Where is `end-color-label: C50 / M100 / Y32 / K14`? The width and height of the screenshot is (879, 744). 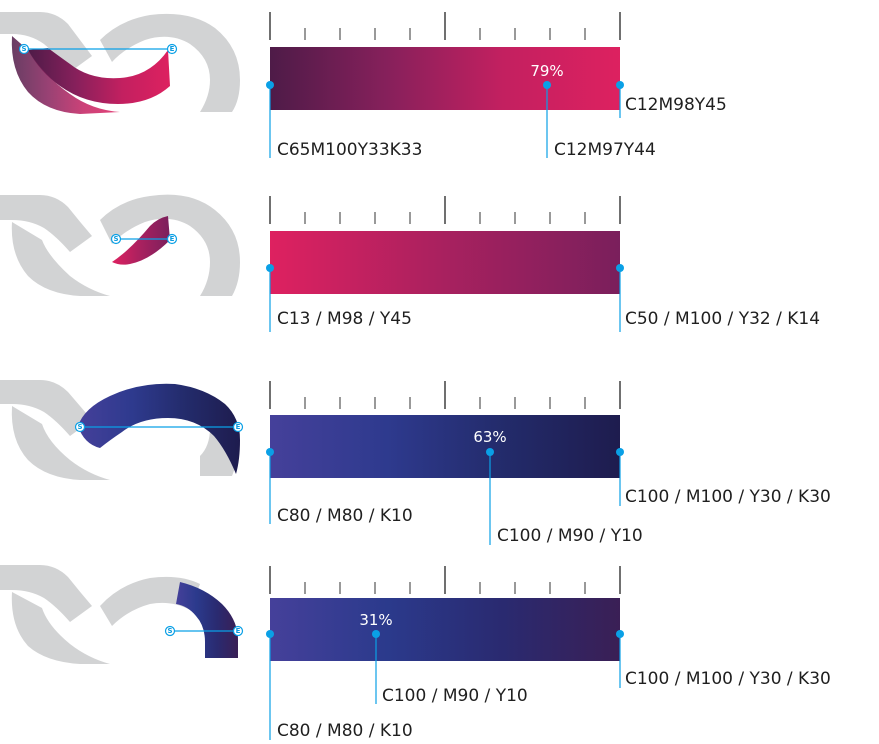 end-color-label: C50 / M100 / Y32 / K14 is located at coordinates (722, 319).